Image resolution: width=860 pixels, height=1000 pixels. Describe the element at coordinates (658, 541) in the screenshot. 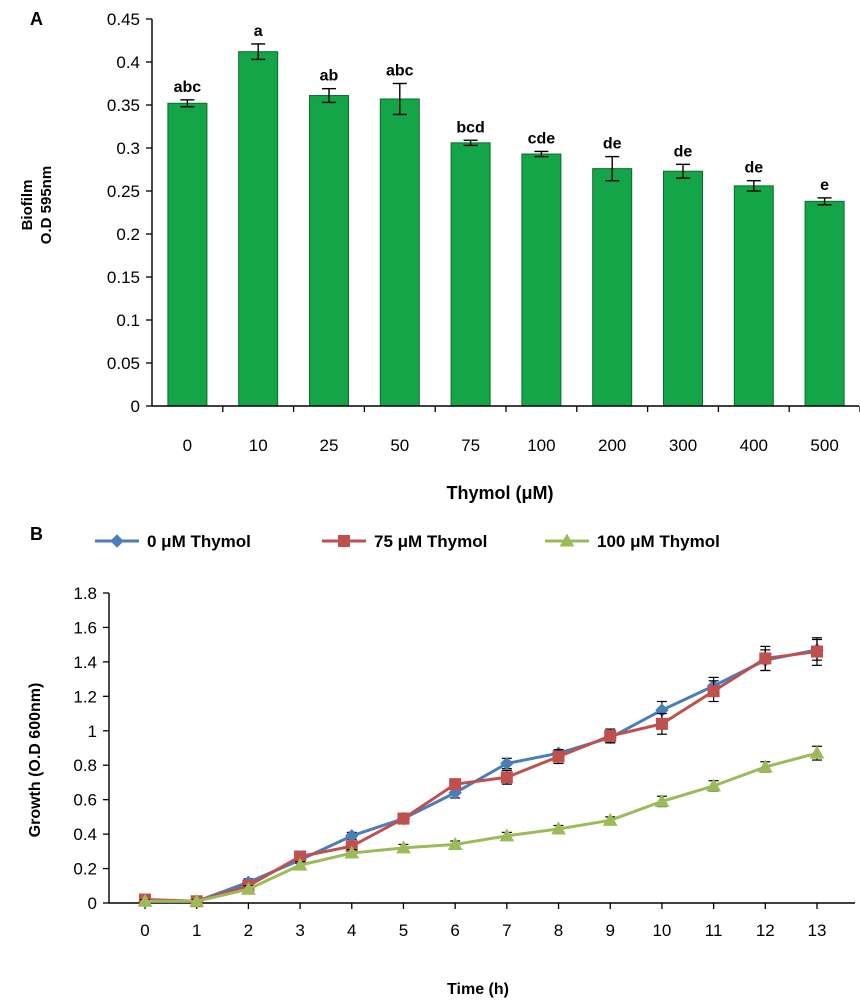

I see `legend-entry: 100 μM Thymol` at that location.